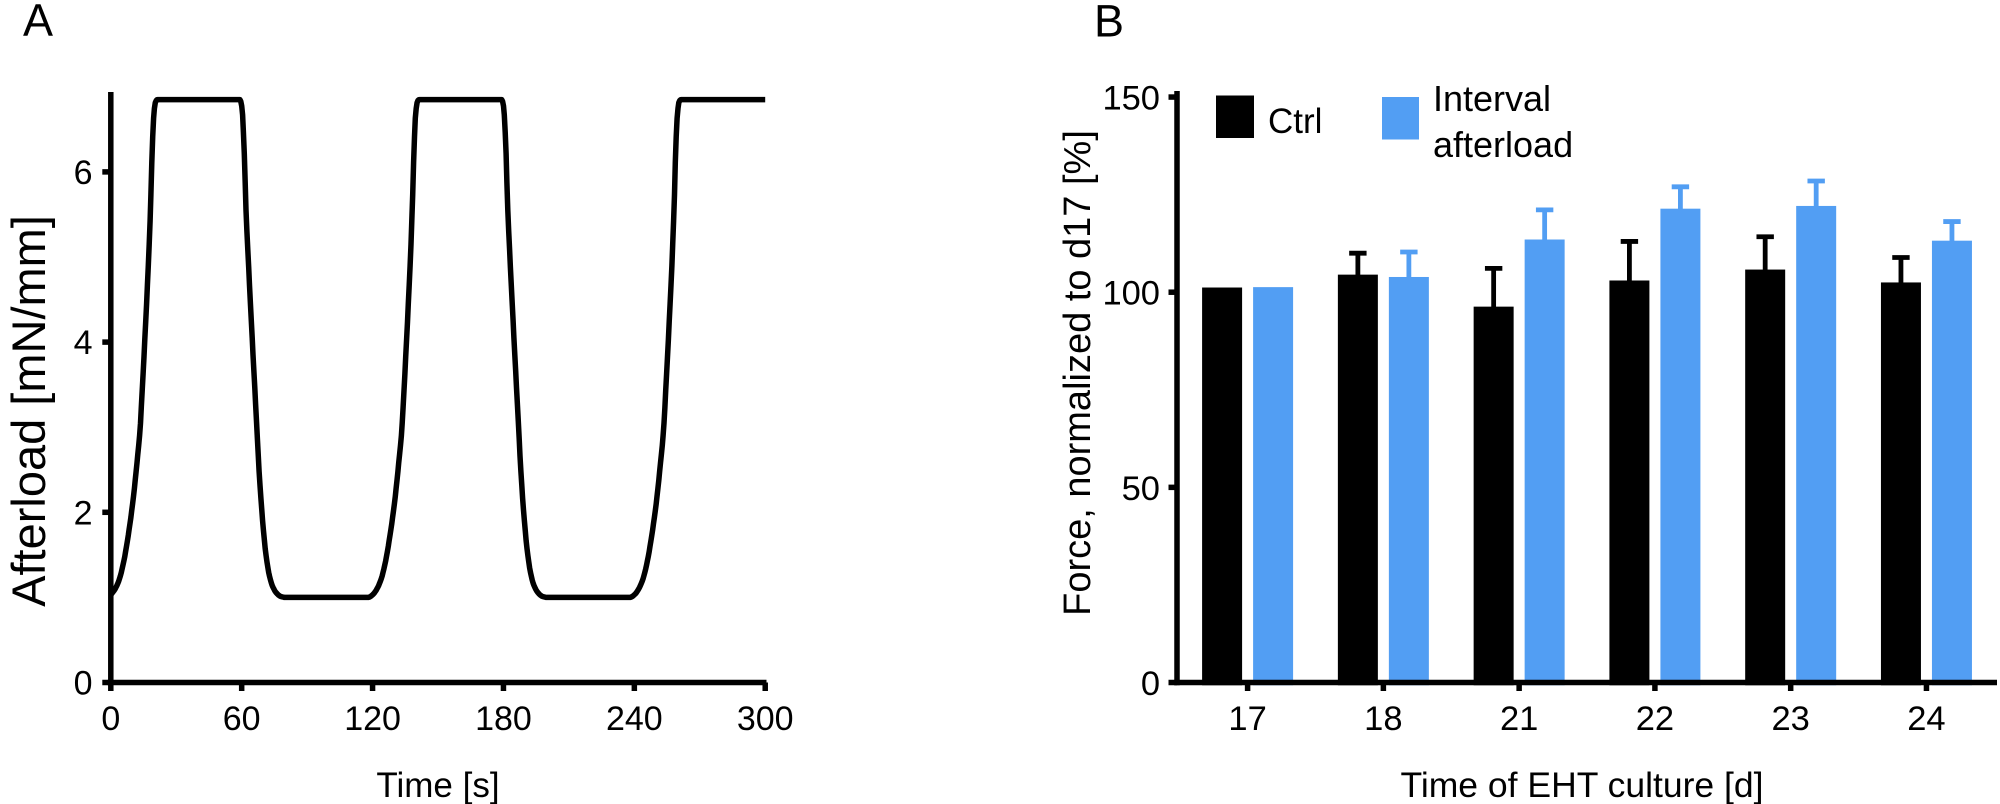 The image size is (2000, 804). Describe the element at coordinates (1655, 719) in the screenshot. I see `x-tick-label-b: 22` at that location.